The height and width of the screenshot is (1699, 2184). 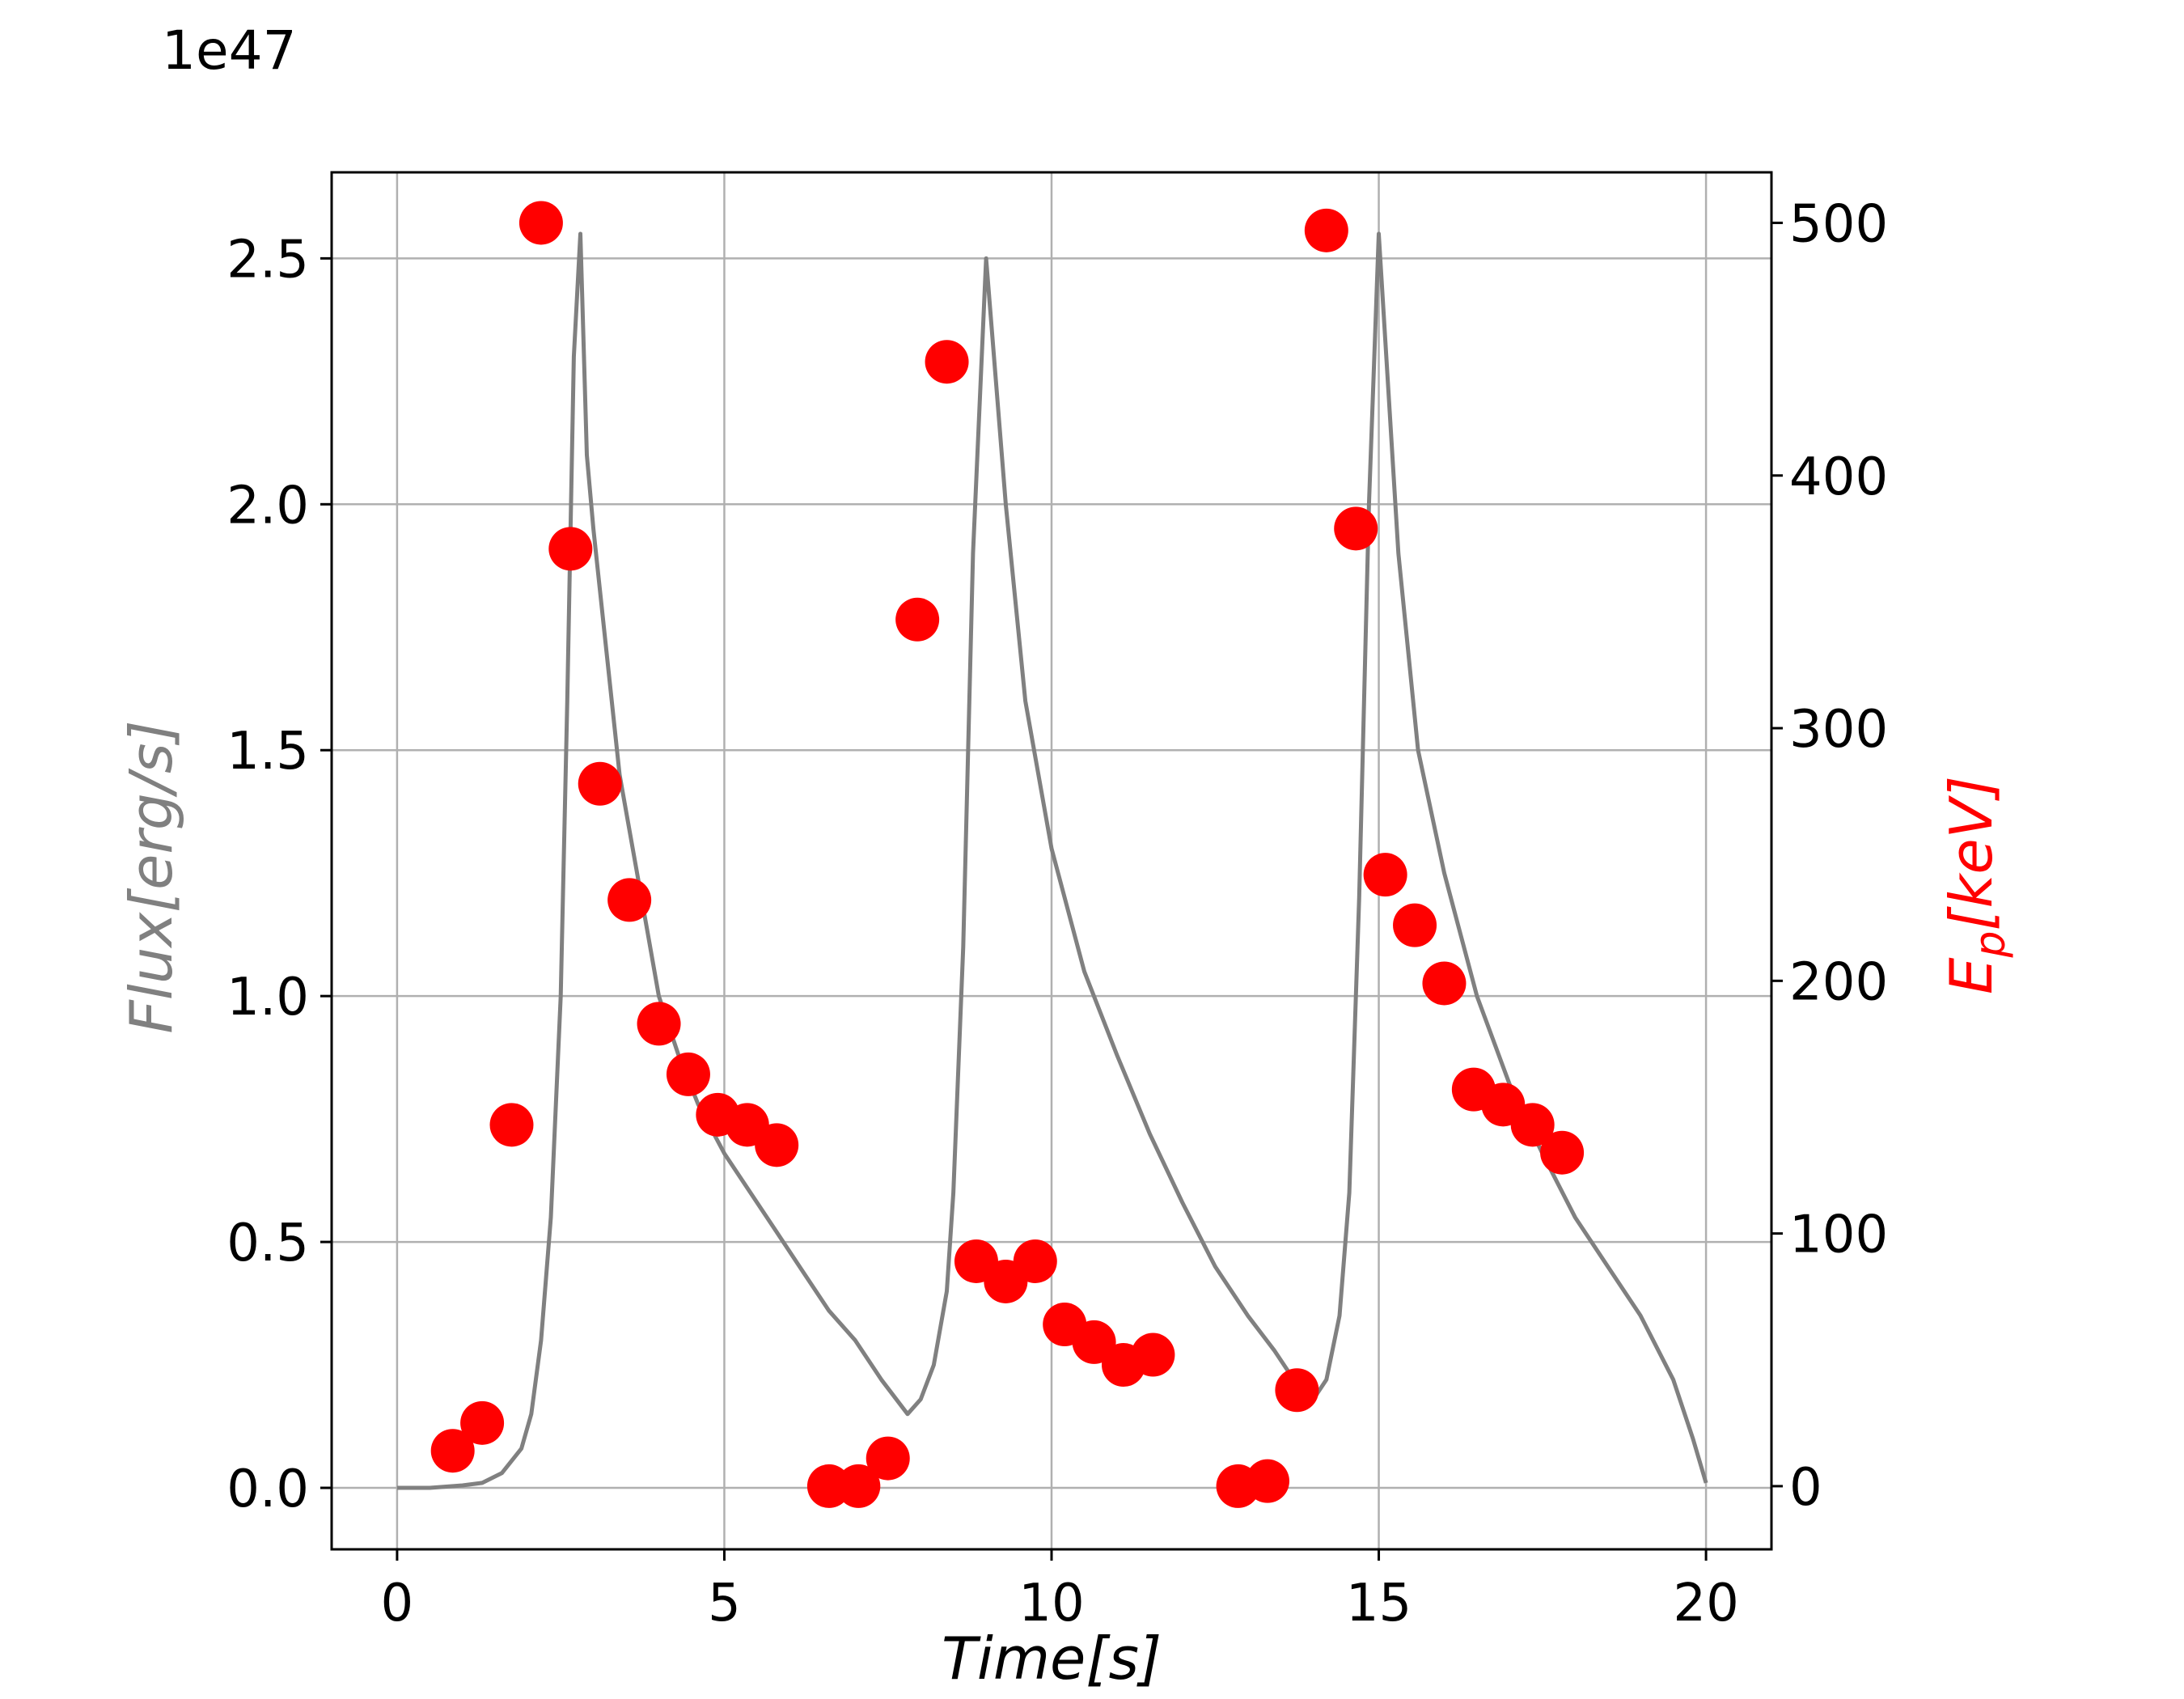 What do you see at coordinates (229, 50) in the screenshot?
I see `y-offset-label: 1e47` at bounding box center [229, 50].